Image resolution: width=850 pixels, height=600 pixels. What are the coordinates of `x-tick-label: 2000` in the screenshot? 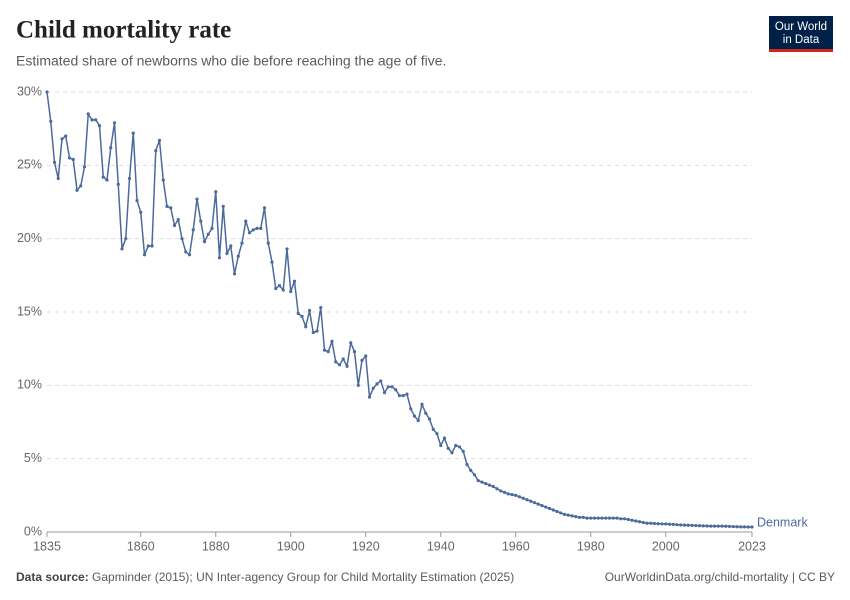 It's located at (666, 546).